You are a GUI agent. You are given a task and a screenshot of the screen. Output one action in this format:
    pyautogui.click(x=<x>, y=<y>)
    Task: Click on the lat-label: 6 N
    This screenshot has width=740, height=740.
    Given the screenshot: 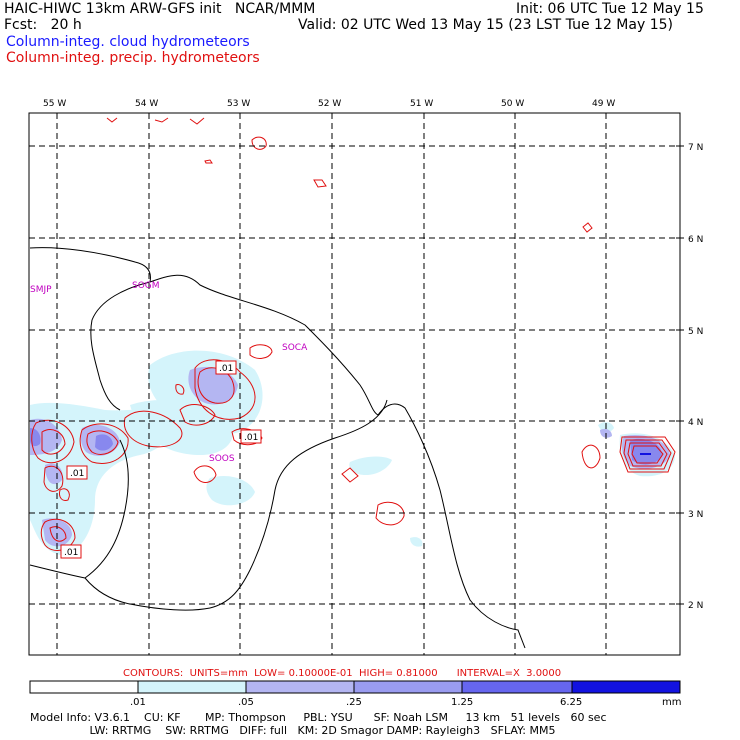 What is the action you would take?
    pyautogui.click(x=695, y=240)
    